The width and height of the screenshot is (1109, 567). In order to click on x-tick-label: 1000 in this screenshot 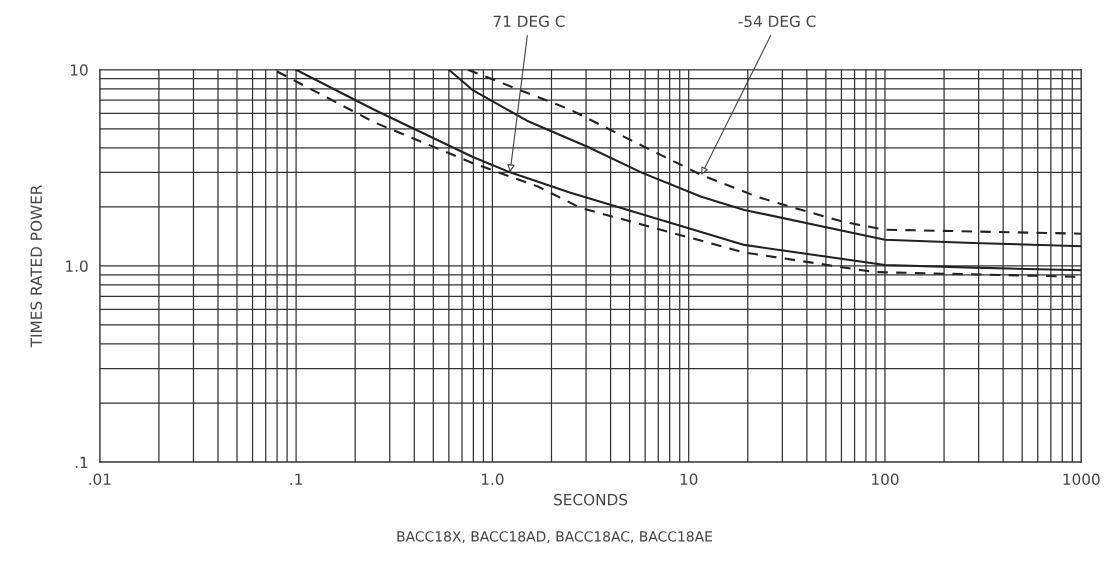, I will do `click(1081, 479)`.